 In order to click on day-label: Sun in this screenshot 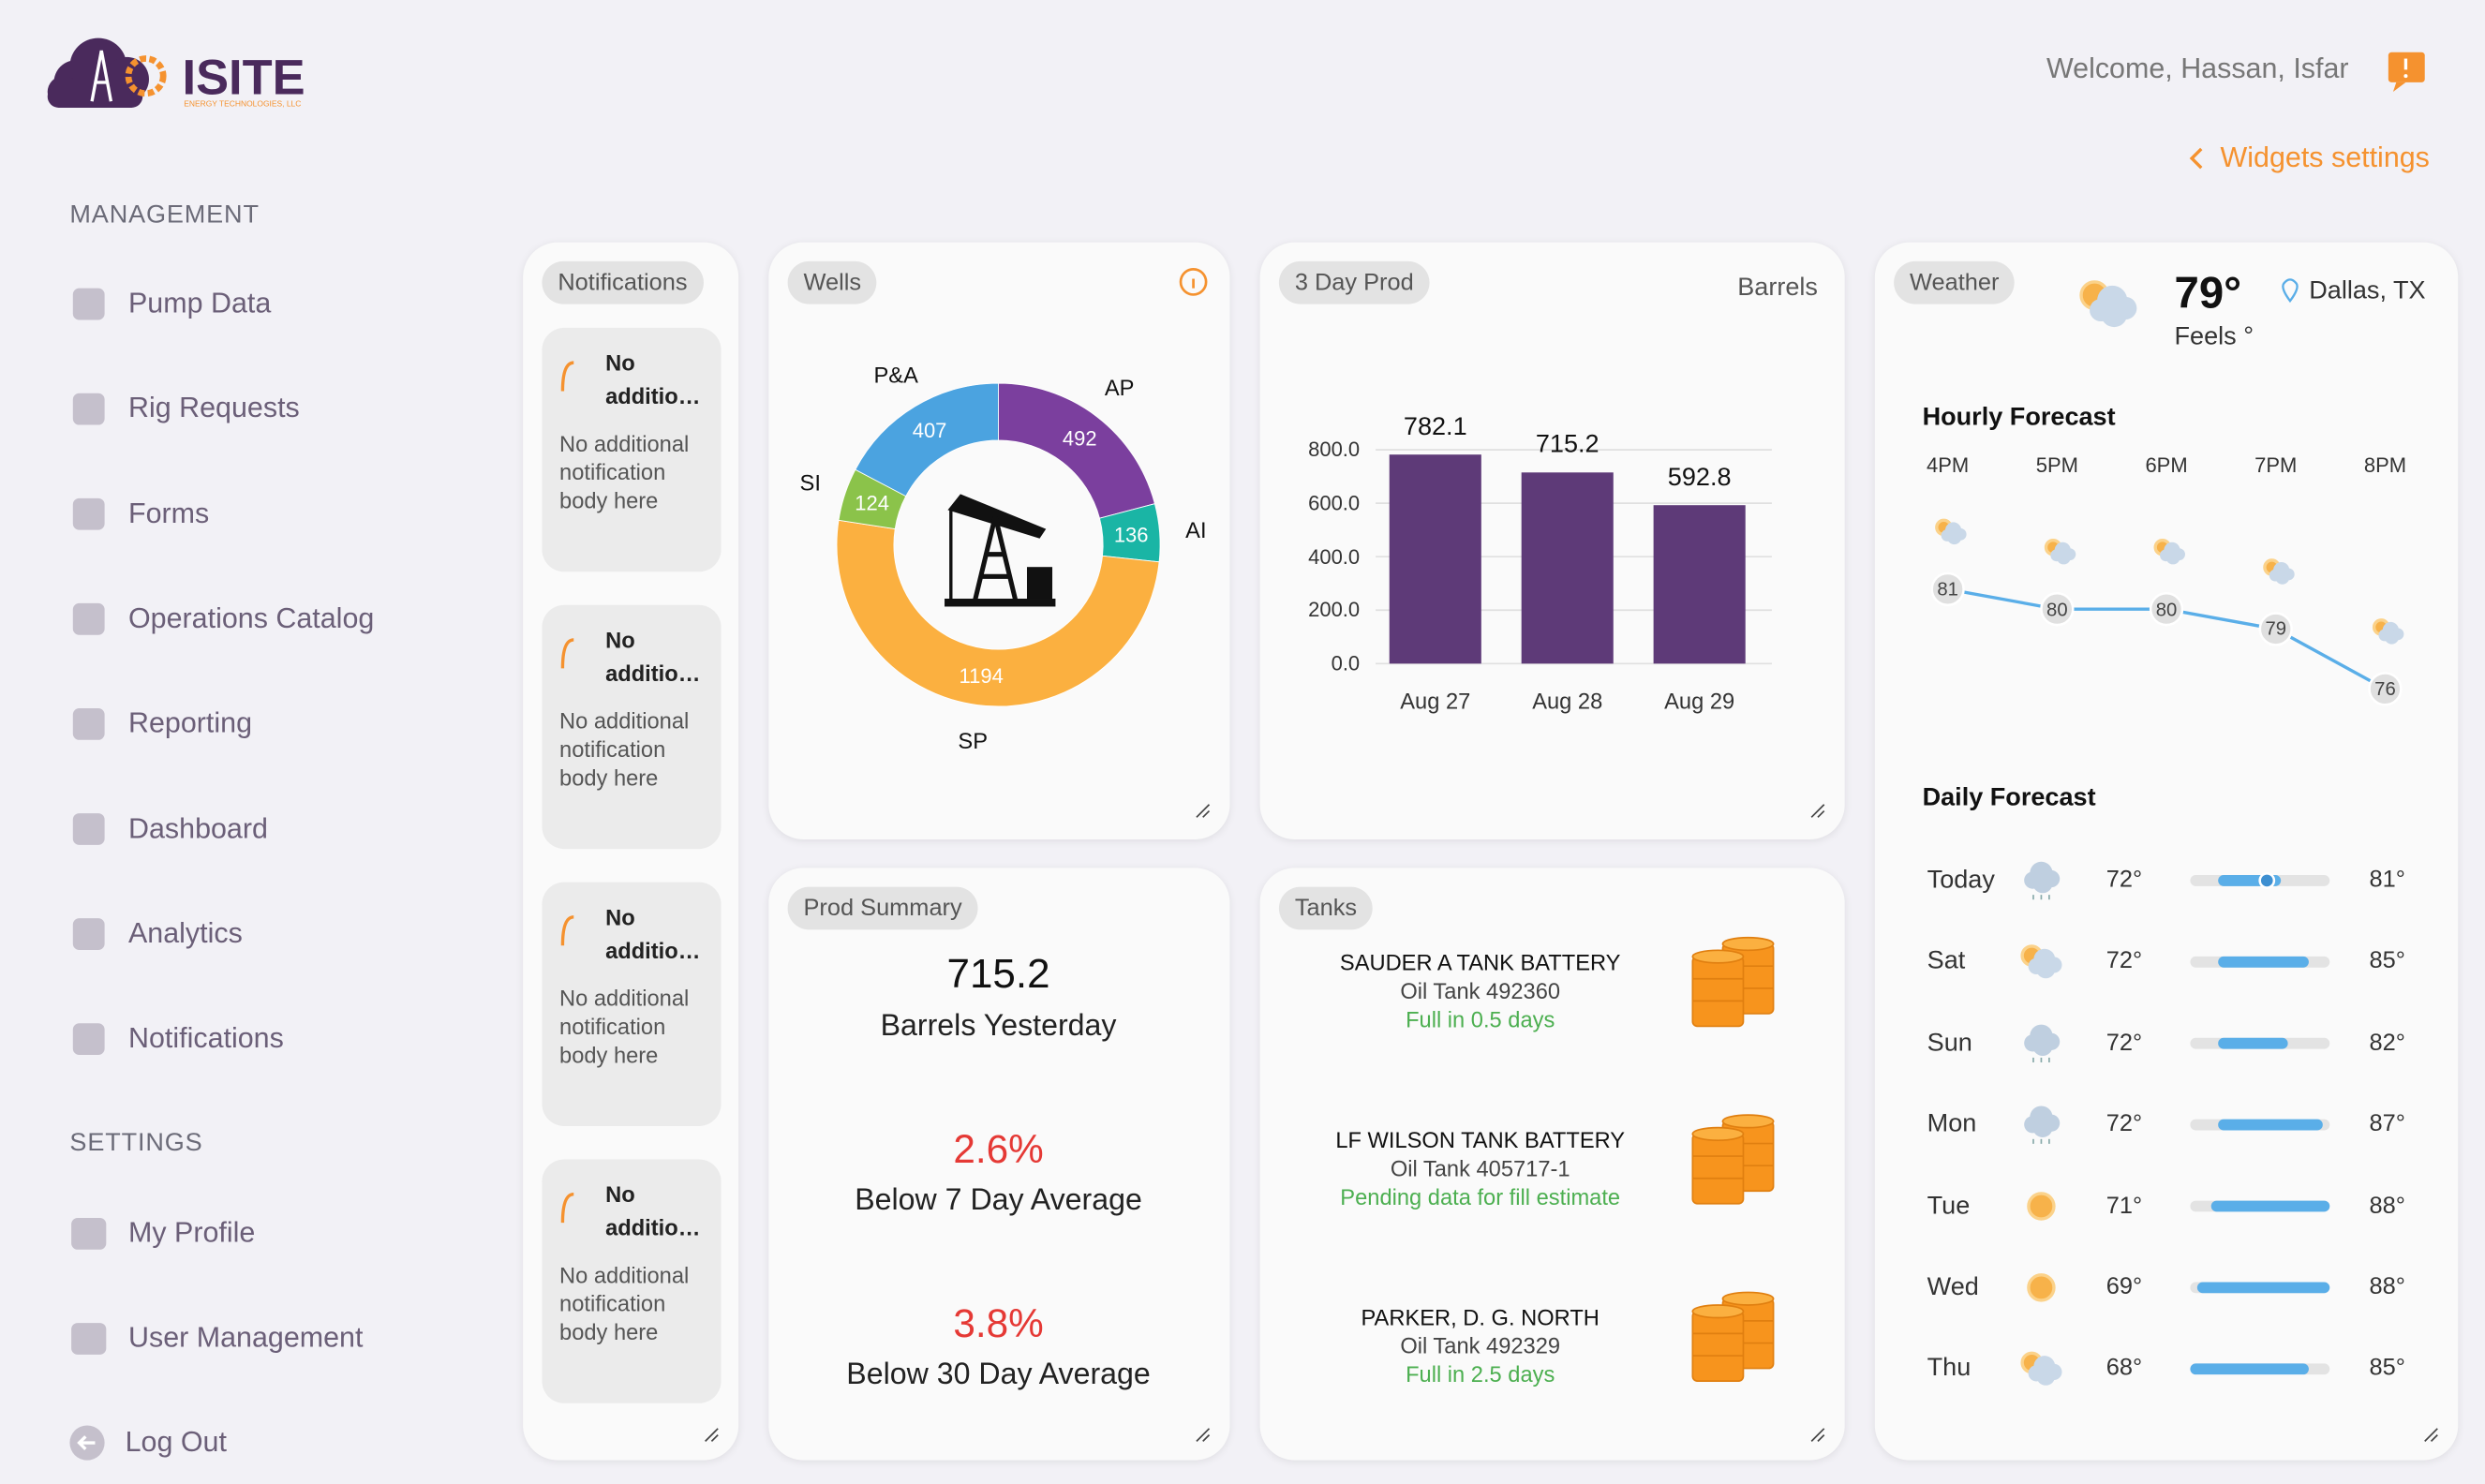, I will do `click(1949, 1043)`.